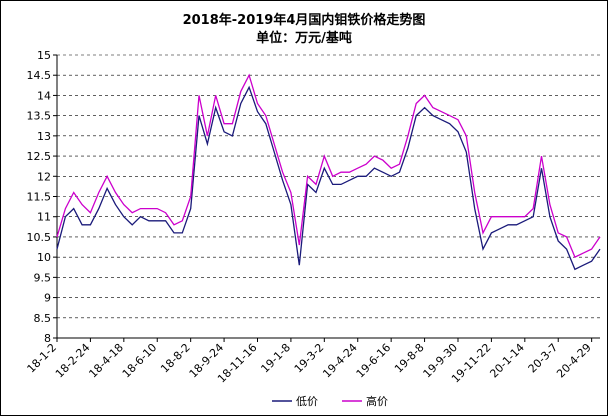 The width and height of the screenshot is (608, 416). Describe the element at coordinates (44, 95) in the screenshot. I see `y-tick-label: 14` at that location.